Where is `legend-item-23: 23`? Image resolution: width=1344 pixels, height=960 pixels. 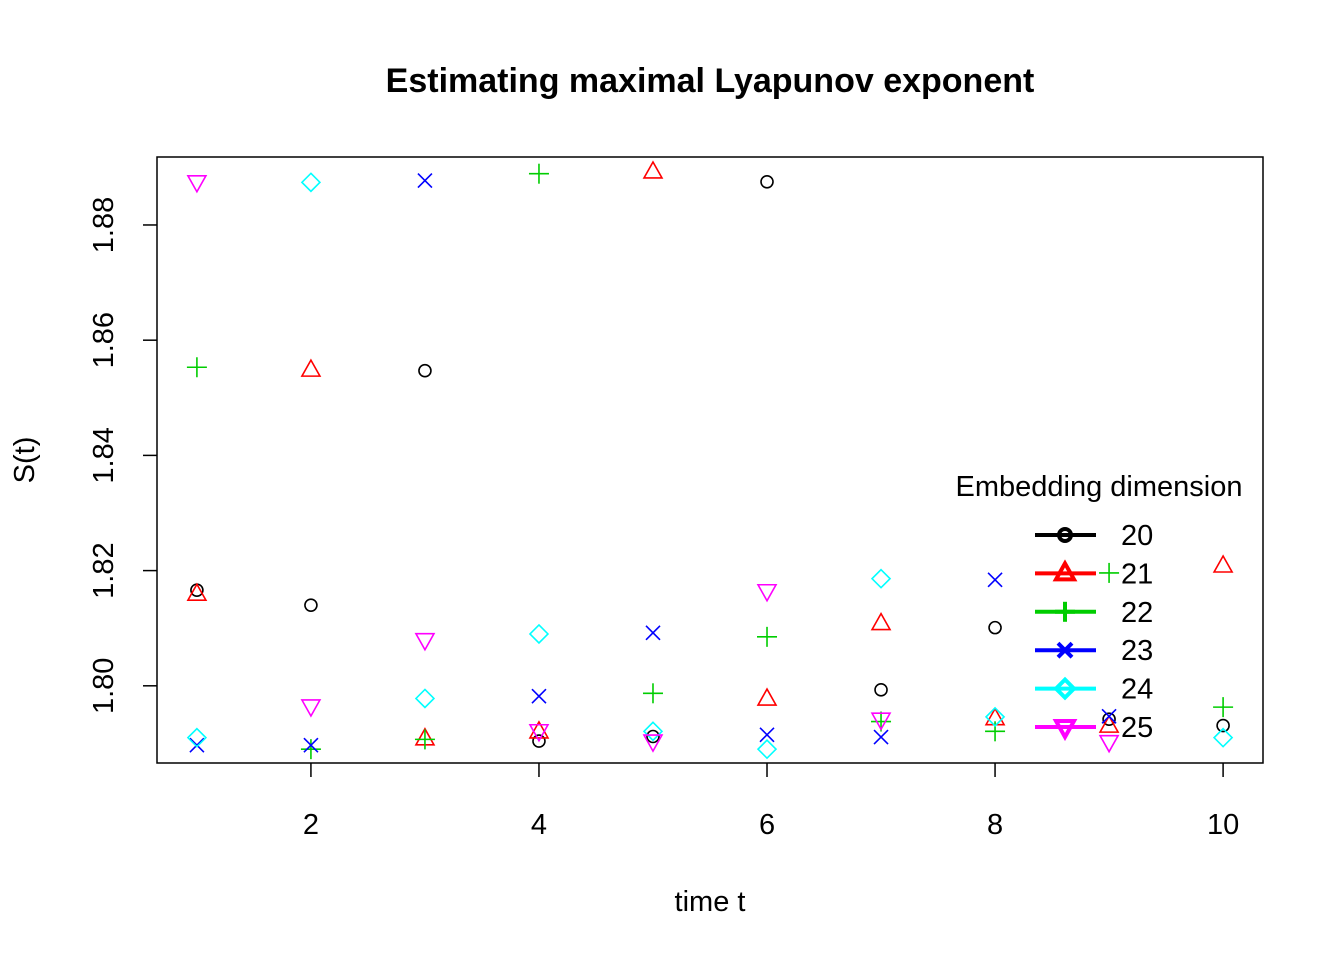 legend-item-23: 23 is located at coordinates (1094, 651).